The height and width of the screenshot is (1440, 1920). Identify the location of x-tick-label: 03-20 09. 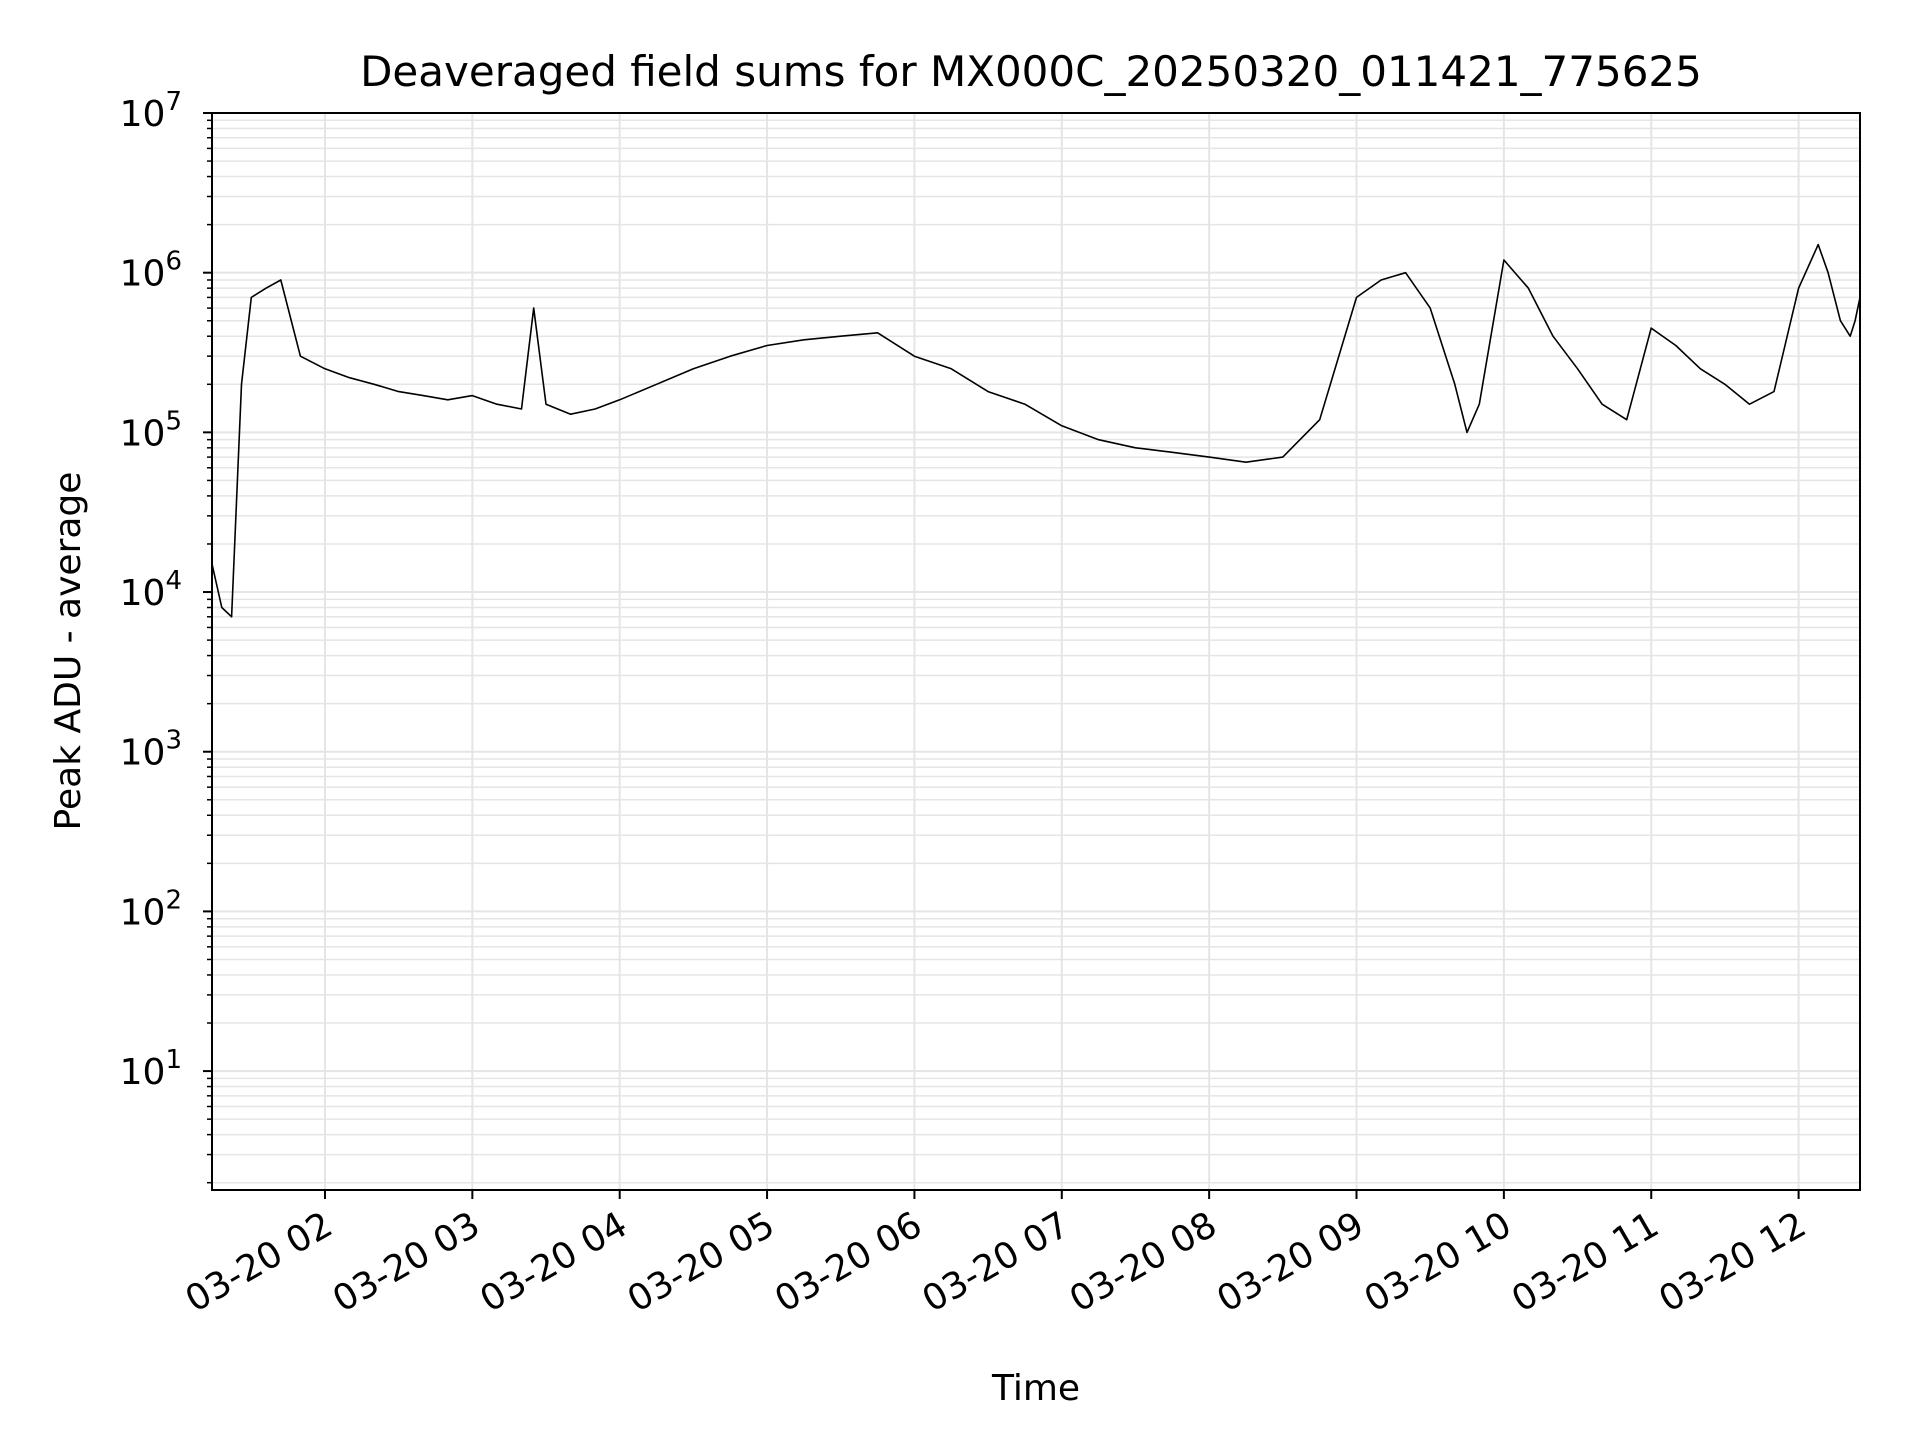
(1290, 1262).